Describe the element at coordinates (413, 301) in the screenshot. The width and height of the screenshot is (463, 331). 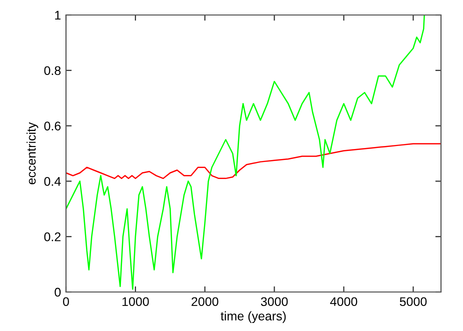
I see `x-tick-label: 5000` at that location.